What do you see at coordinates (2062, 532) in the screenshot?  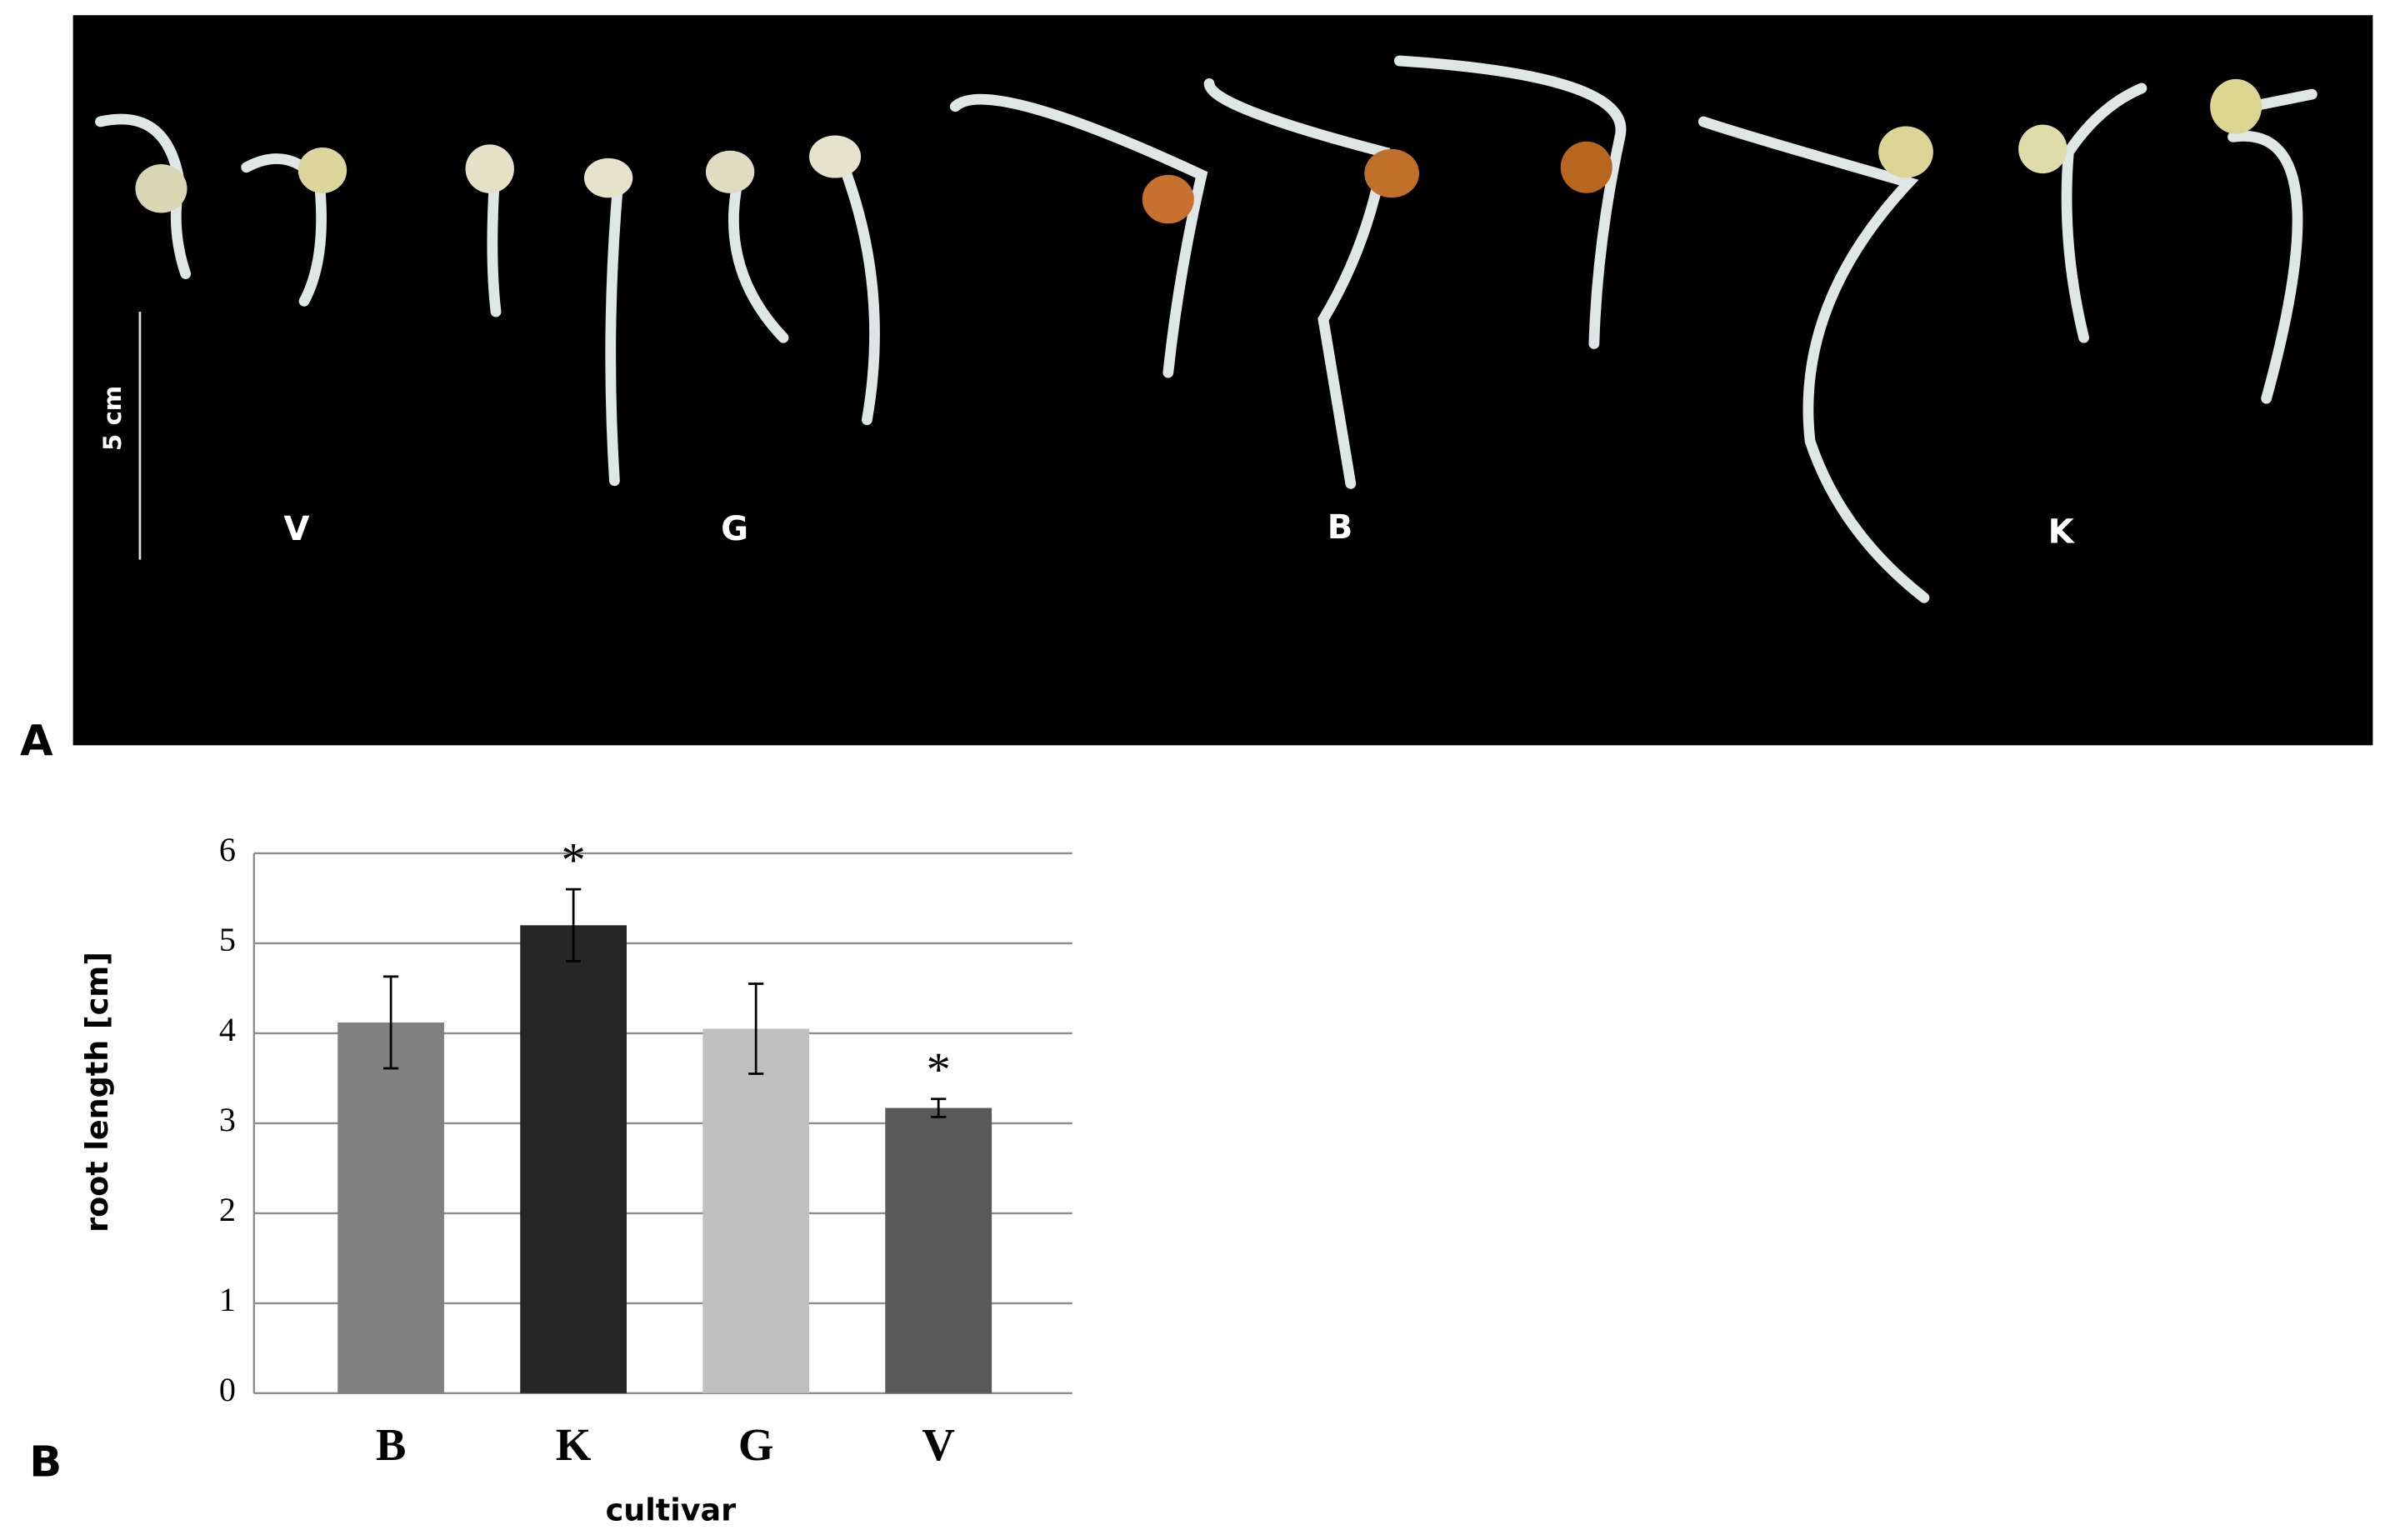 I see `photo-label: K` at bounding box center [2062, 532].